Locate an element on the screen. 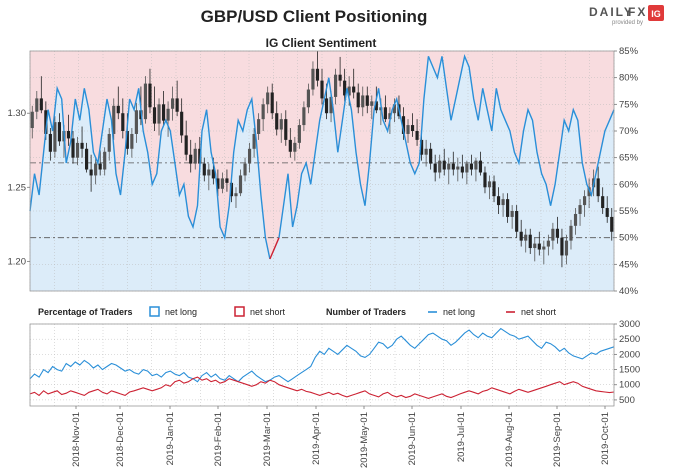 This screenshot has height=472, width=680. legend-num-long: net long is located at coordinates (459, 312).